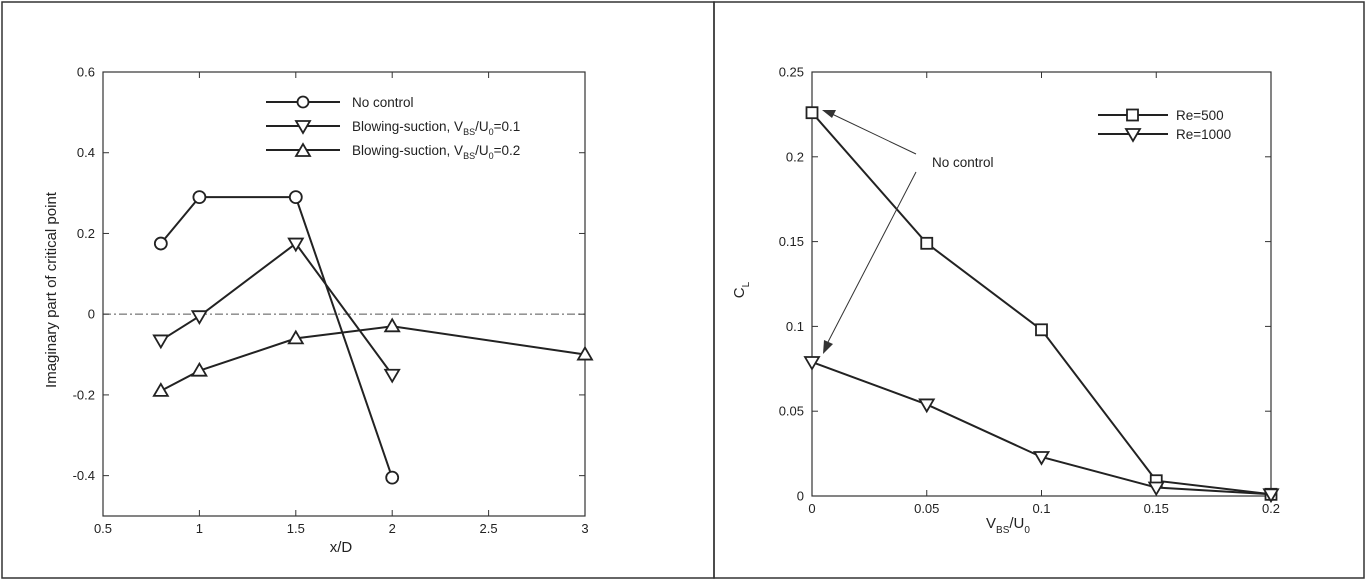 The height and width of the screenshot is (581, 1367). What do you see at coordinates (392, 528) in the screenshot?
I see `x-tick-label: 2` at bounding box center [392, 528].